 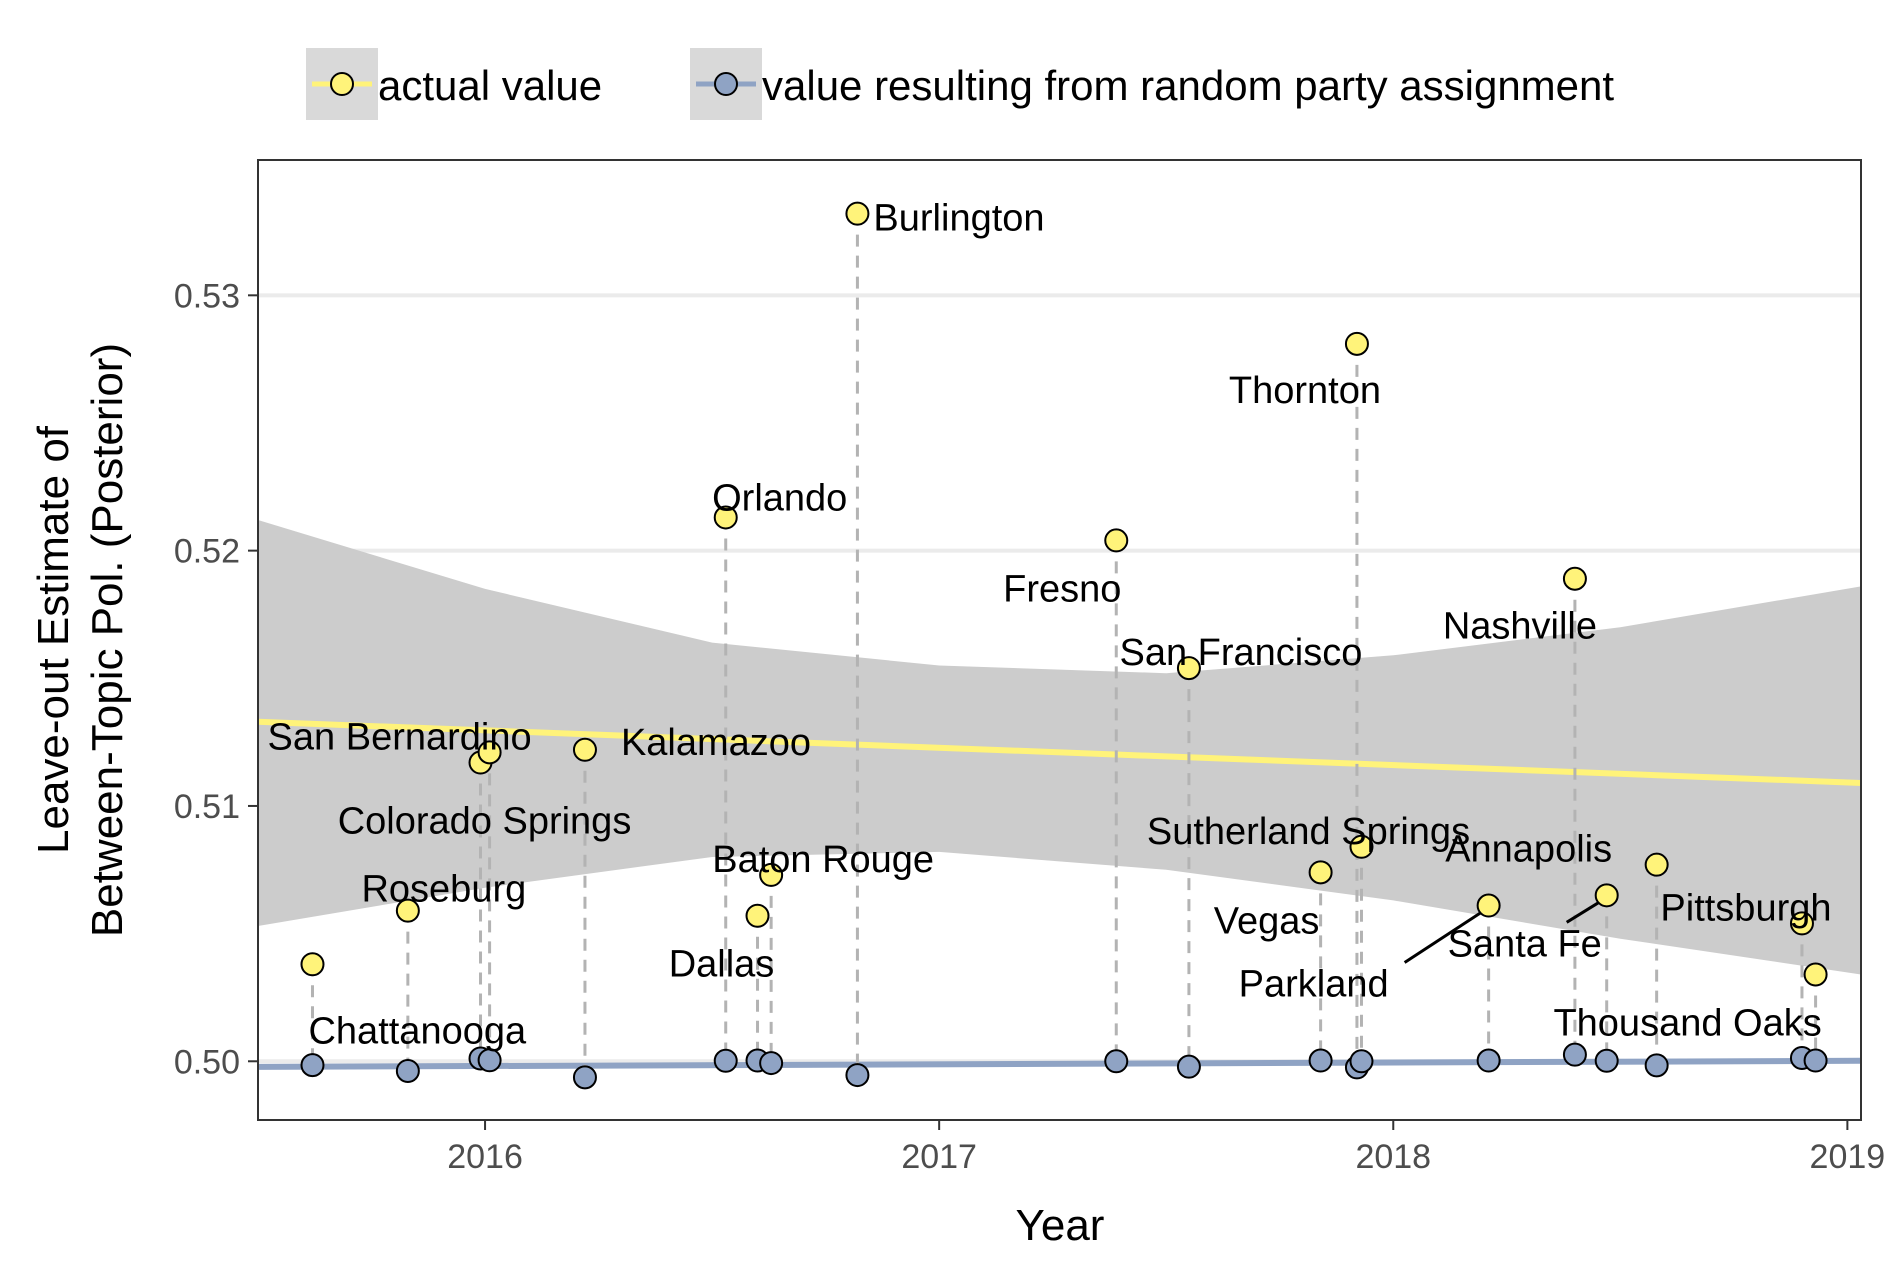 What do you see at coordinates (53, 639) in the screenshot?
I see `y-axis-title-line1: Leave-out Estimate of` at bounding box center [53, 639].